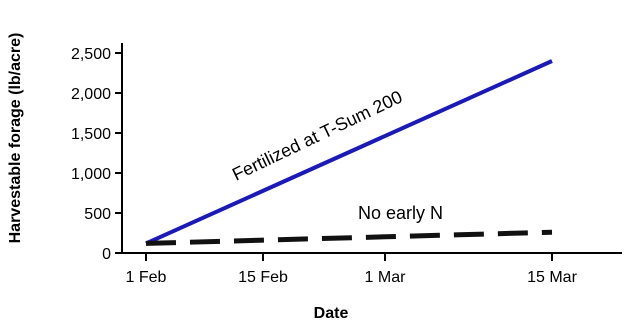  Describe the element at coordinates (552, 277) in the screenshot. I see `x-tick-label: 15 Mar` at that location.